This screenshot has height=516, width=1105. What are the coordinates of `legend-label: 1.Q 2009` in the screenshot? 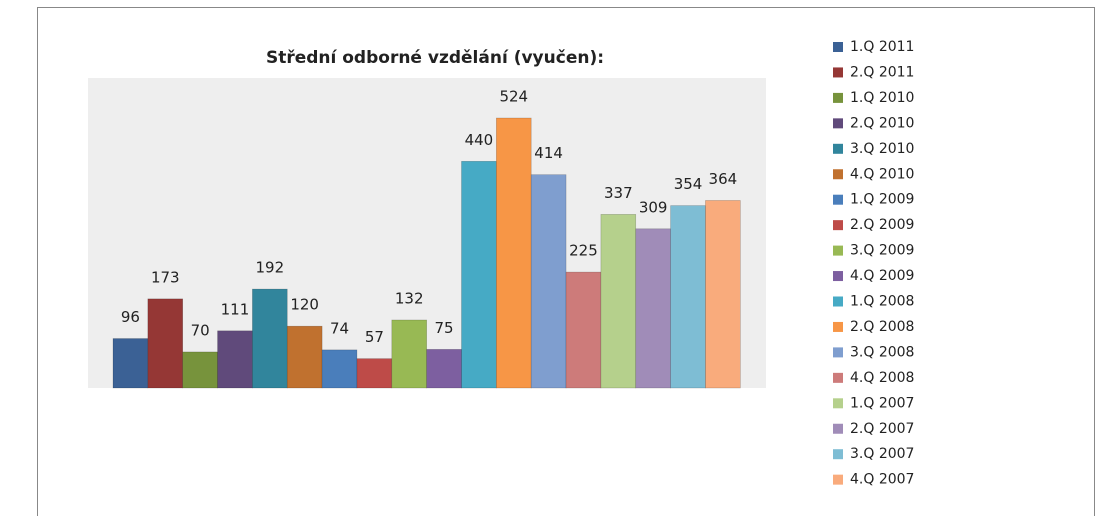 It's located at (882, 200).